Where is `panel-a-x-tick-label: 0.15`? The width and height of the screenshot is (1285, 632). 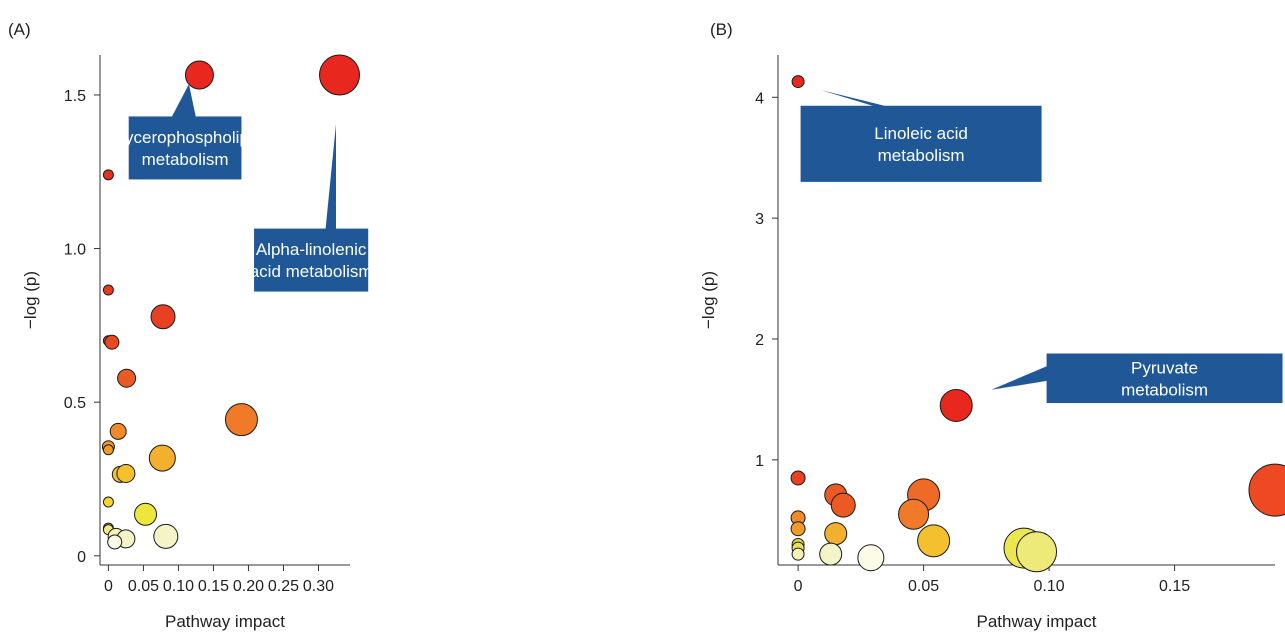
panel-a-x-tick-label: 0.15 is located at coordinates (213, 586).